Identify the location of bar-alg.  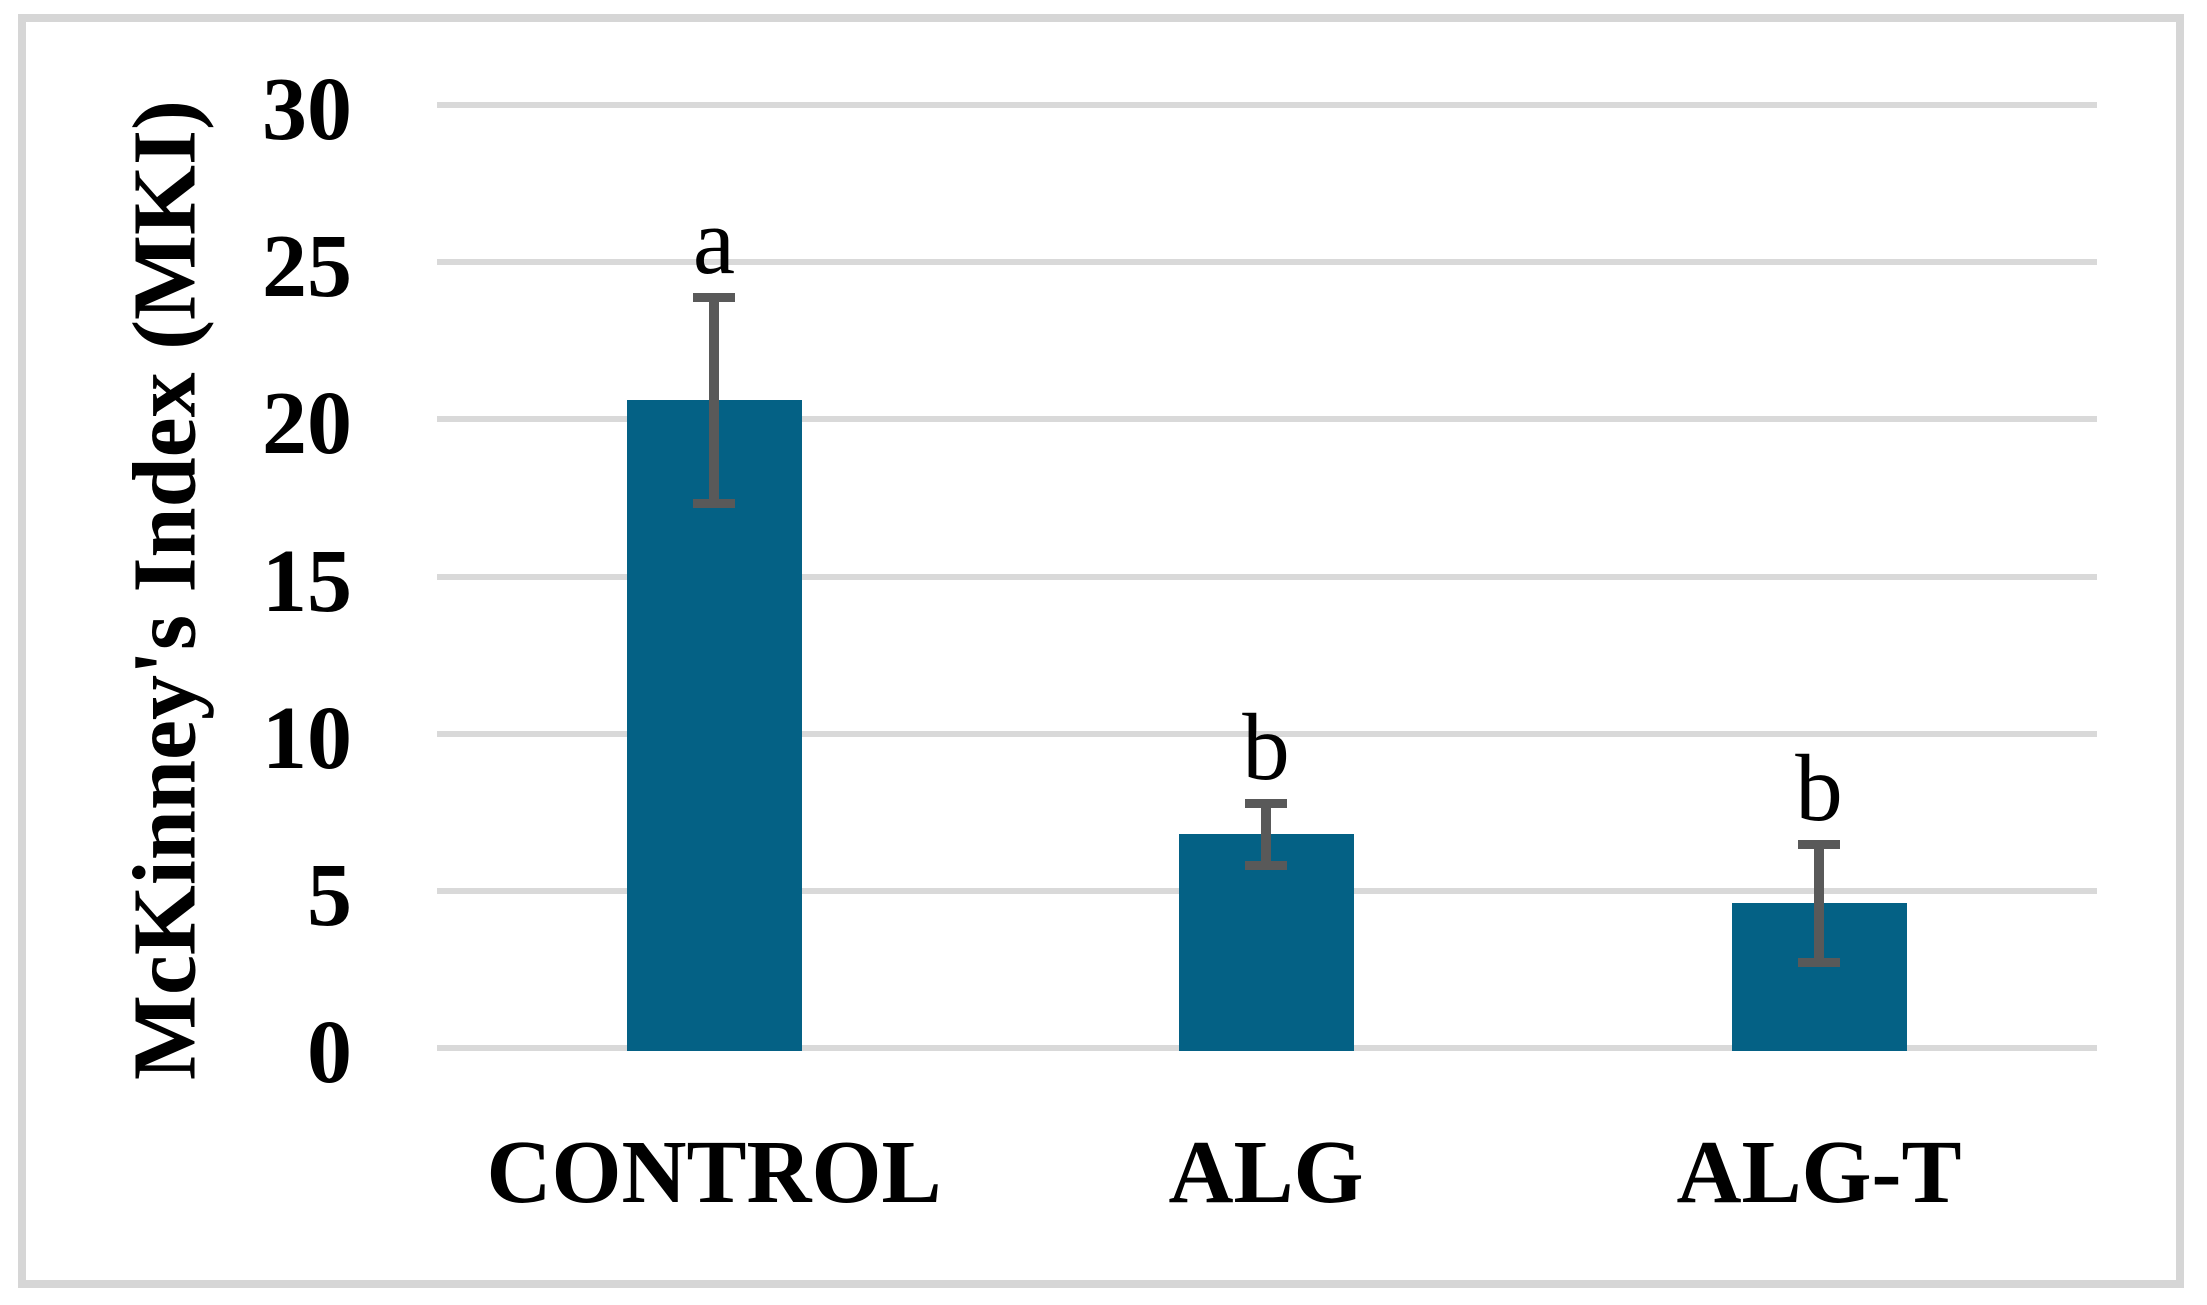
(1266, 942).